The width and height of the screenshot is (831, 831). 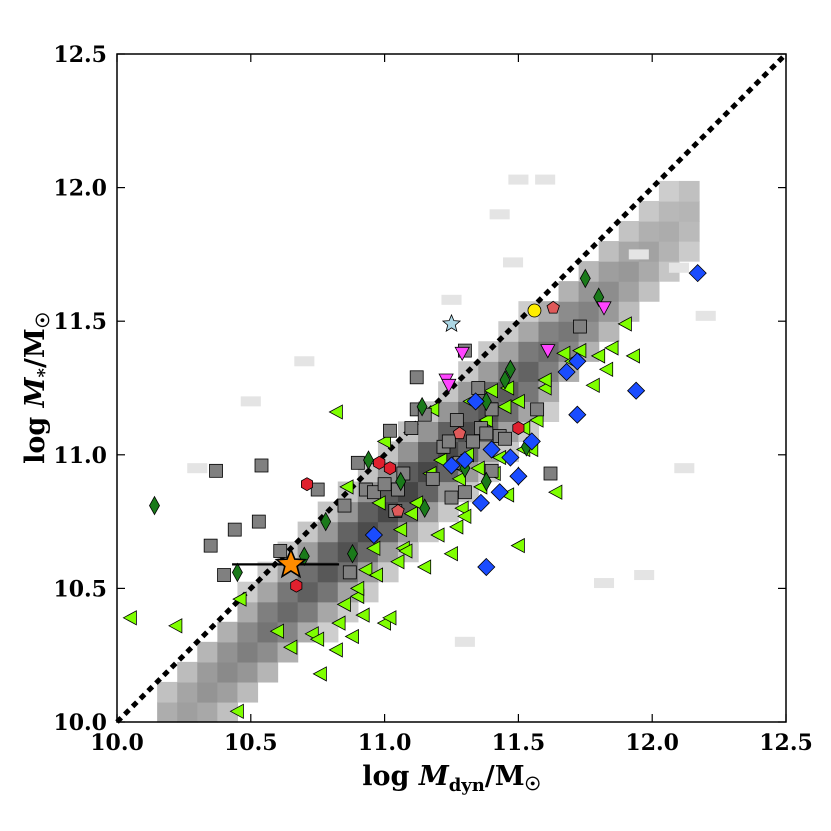 I want to click on y-tick-label: 10.0, so click(x=80, y=723).